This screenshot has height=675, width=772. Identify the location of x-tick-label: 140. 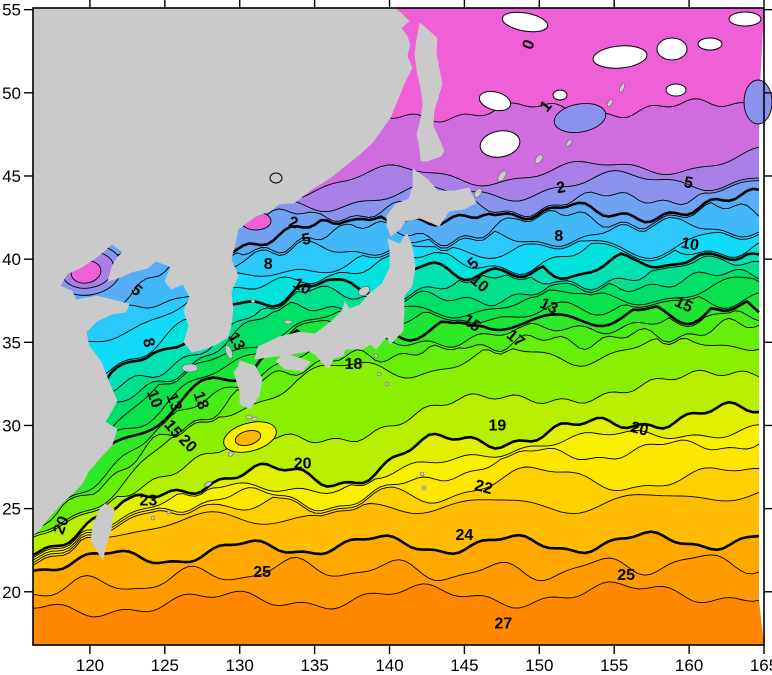
(389, 665).